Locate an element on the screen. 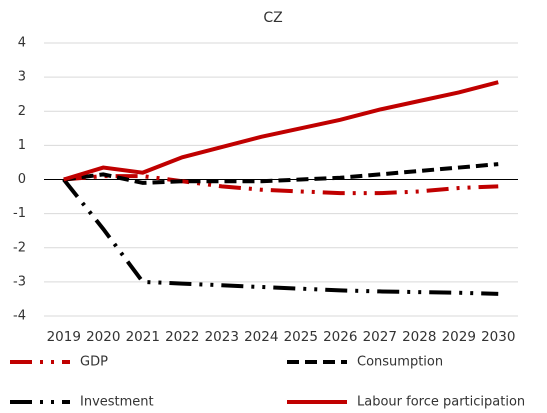  y-tick-label: 4 is located at coordinates (22, 43).